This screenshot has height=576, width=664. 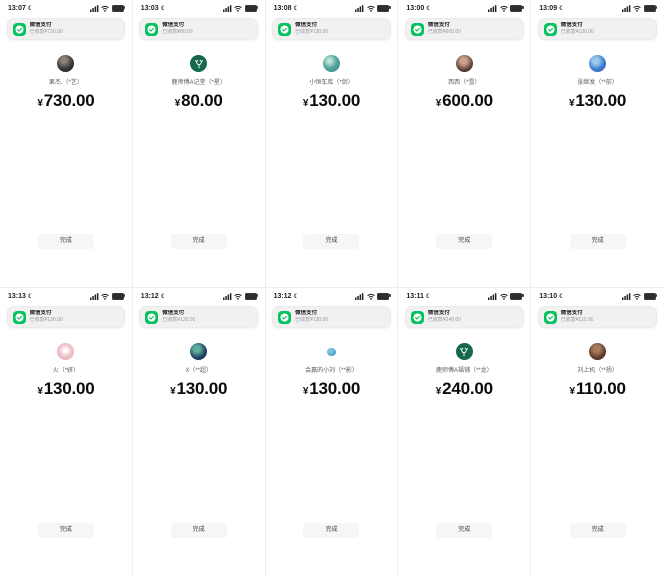 What do you see at coordinates (551, 296) in the screenshot?
I see `status-time: 13:10 ☾` at bounding box center [551, 296].